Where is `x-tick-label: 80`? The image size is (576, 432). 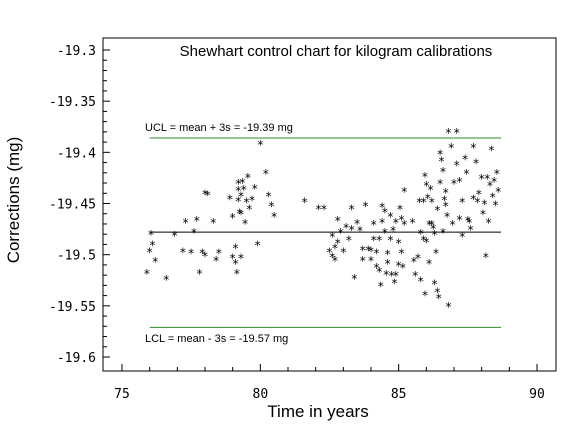
x-tick-label: 80 is located at coordinates (261, 394).